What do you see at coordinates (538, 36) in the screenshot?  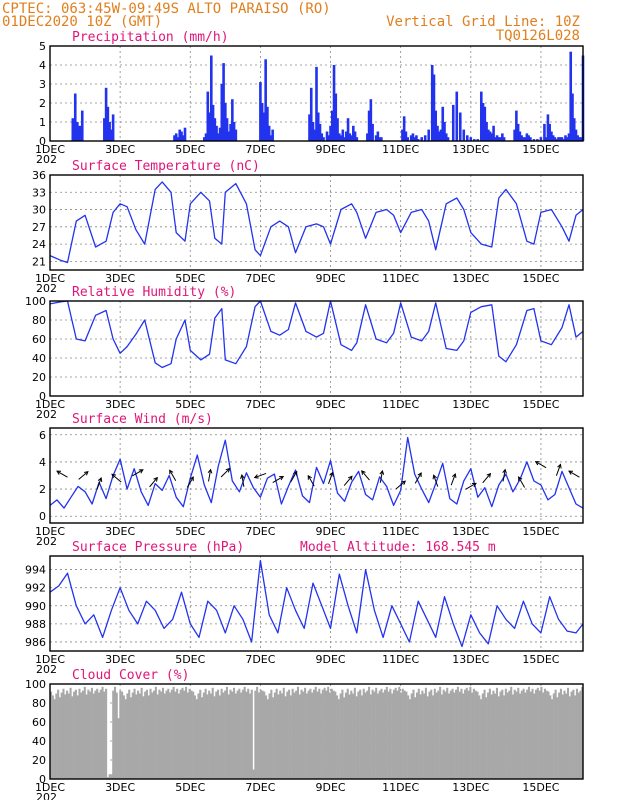 I see `header-model-code: TQ0126L028` at bounding box center [538, 36].